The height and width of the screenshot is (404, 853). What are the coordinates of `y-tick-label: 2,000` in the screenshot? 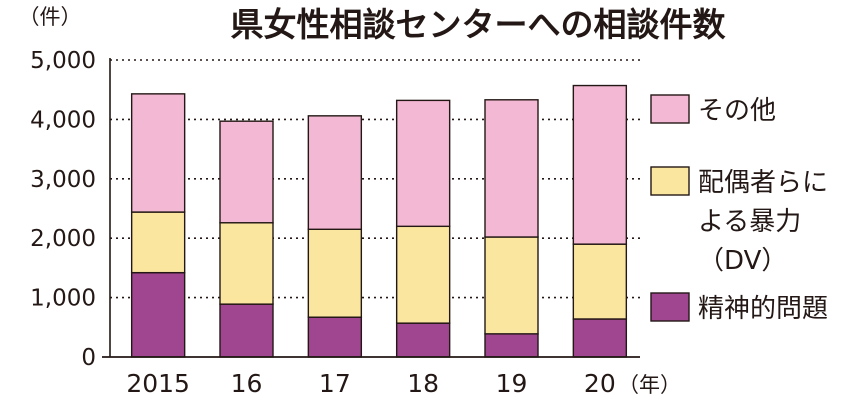 It's located at (63, 239).